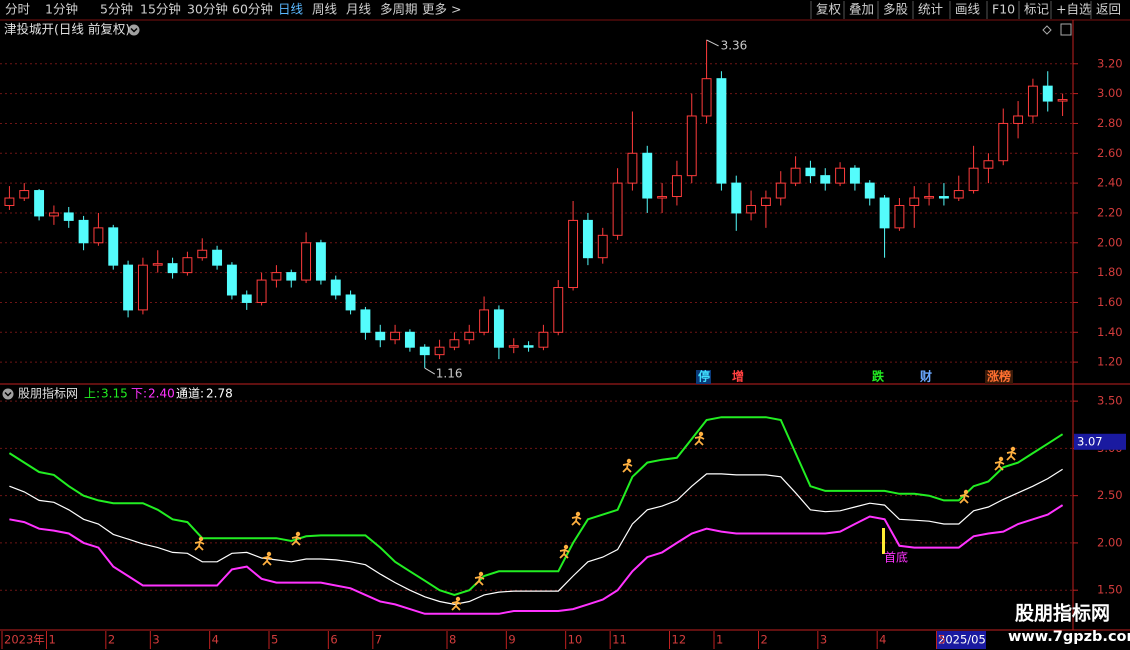 Image resolution: width=1130 pixels, height=650 pixels. Describe the element at coordinates (942, 640) in the screenshot. I see `x-tick-label: 5` at that location.